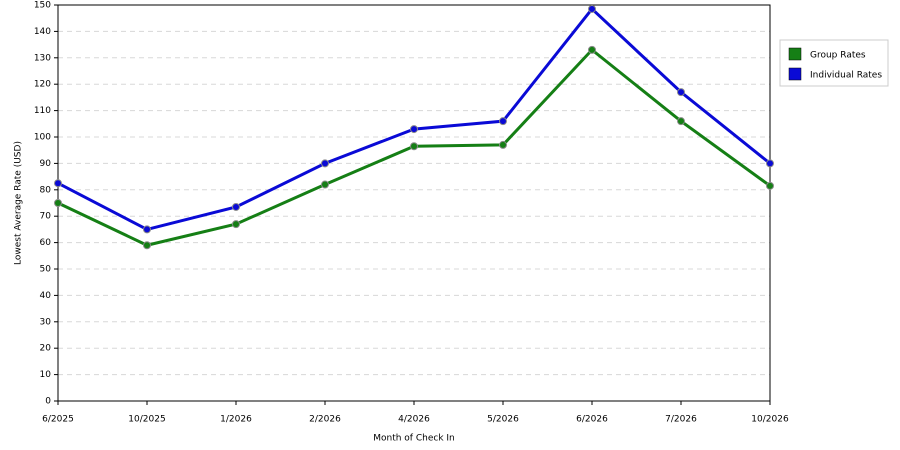 The height and width of the screenshot is (450, 900). What do you see at coordinates (42, 58) in the screenshot?
I see `y-tick-label: 130` at bounding box center [42, 58].